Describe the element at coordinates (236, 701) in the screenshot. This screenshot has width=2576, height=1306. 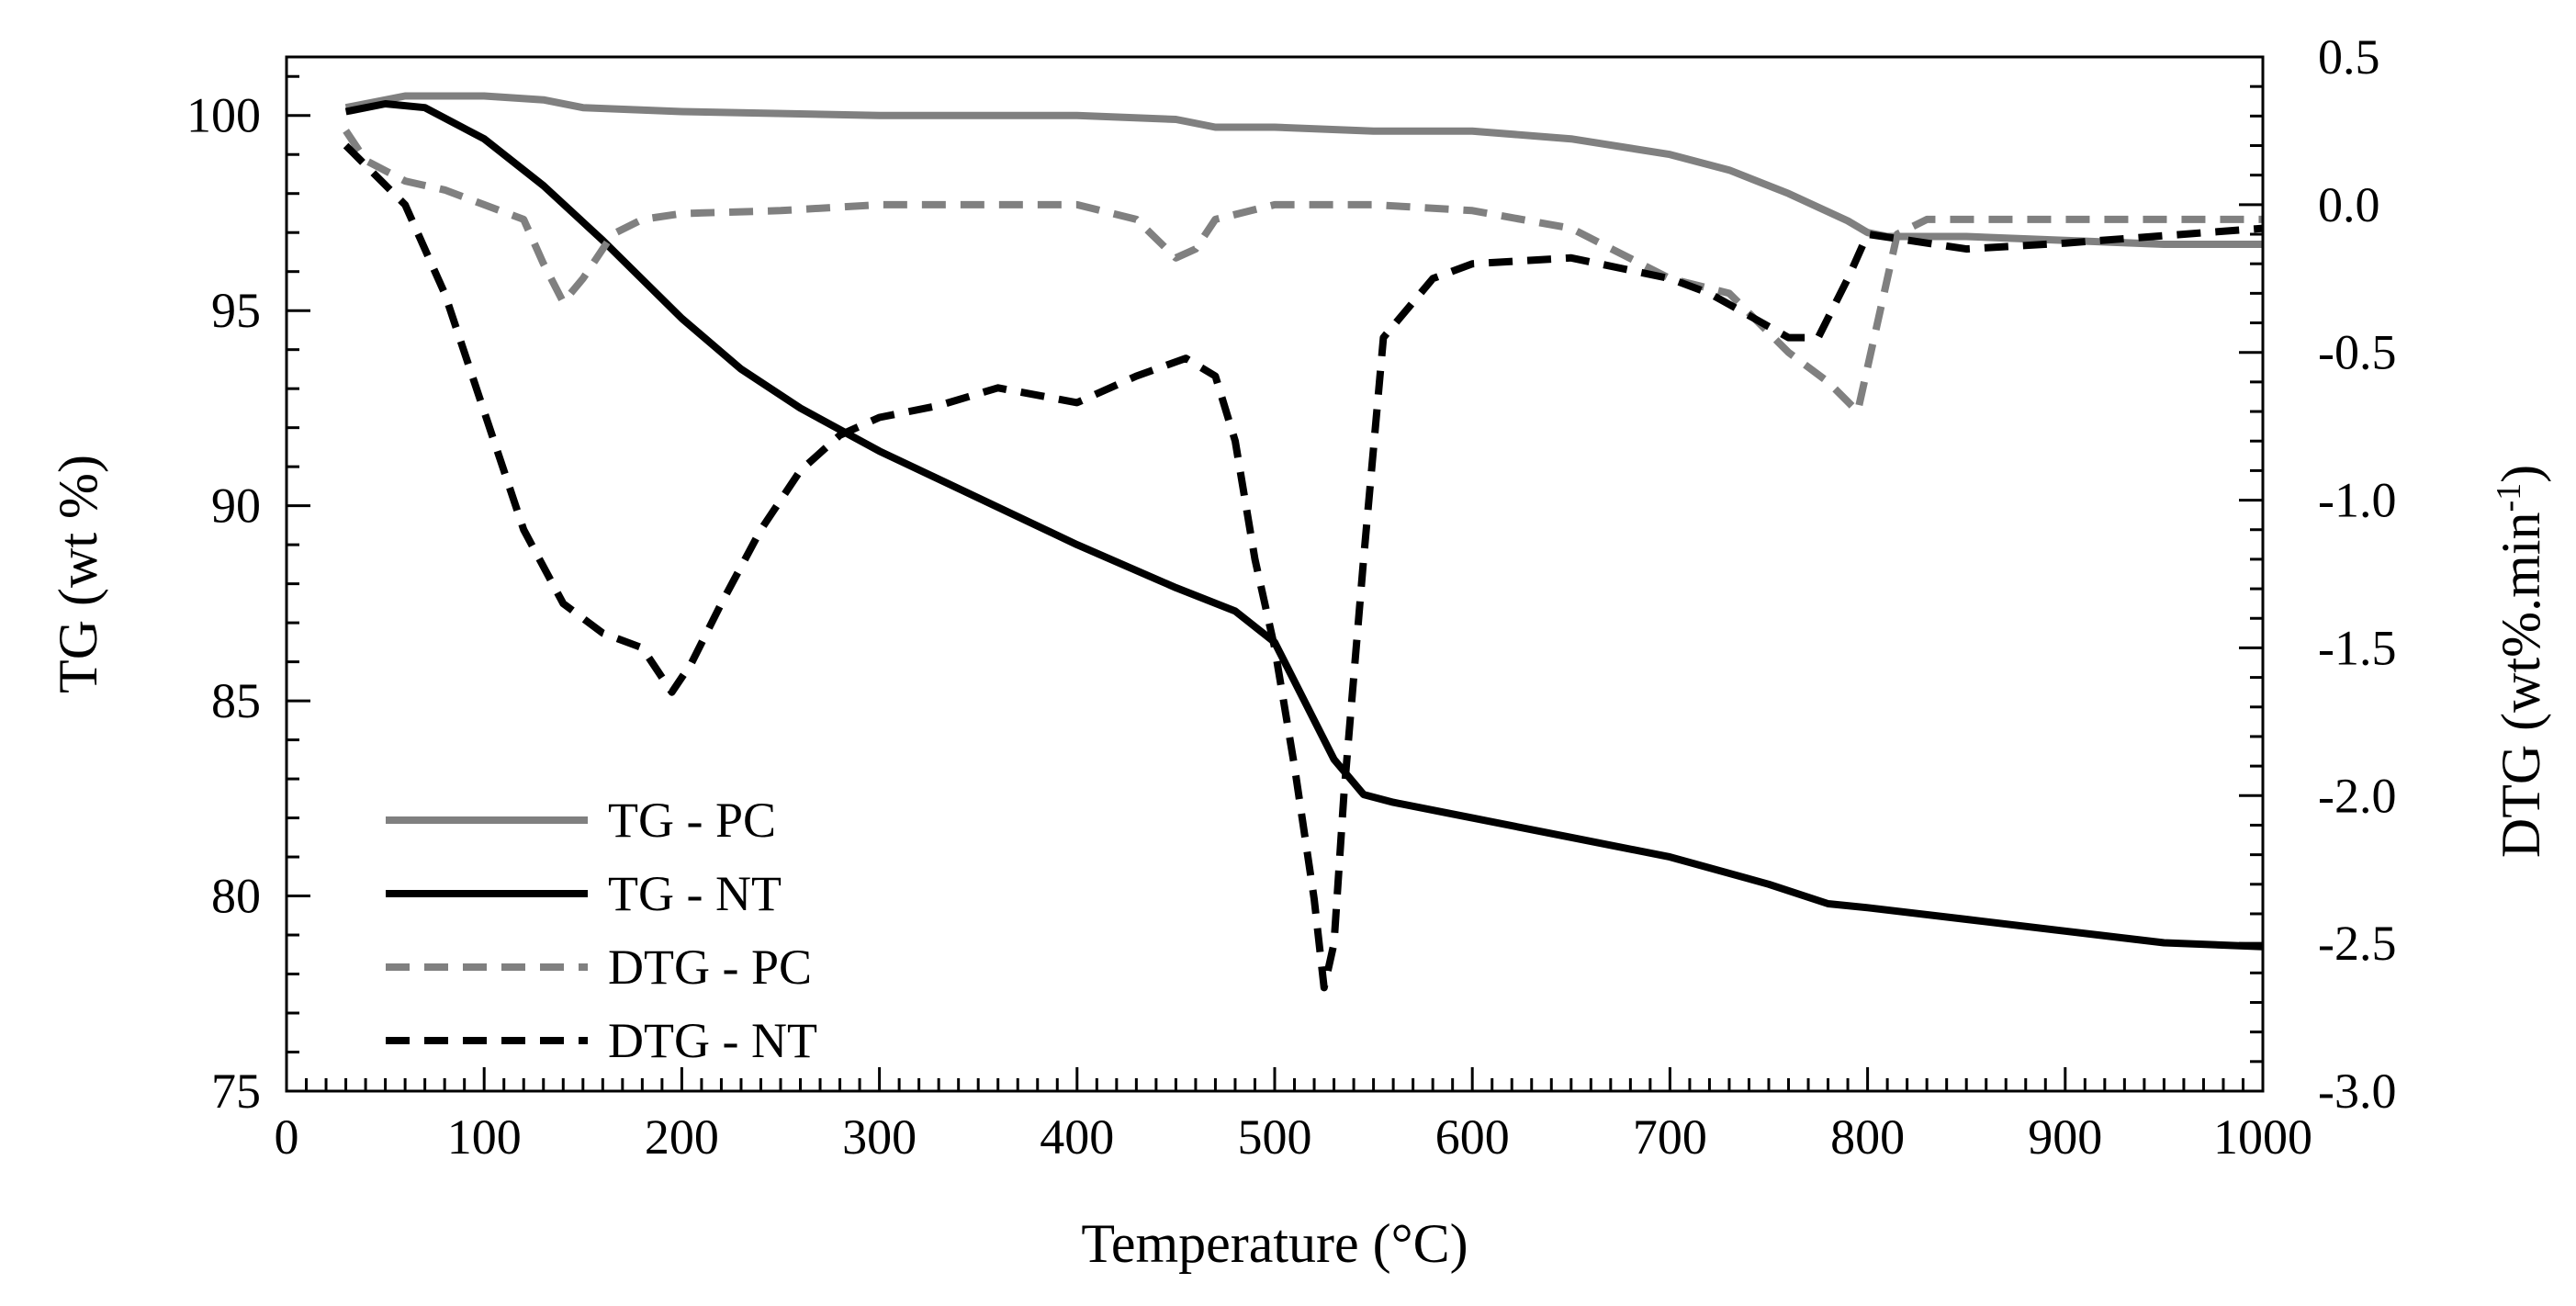
I see `y-tick-label: 85` at that location.